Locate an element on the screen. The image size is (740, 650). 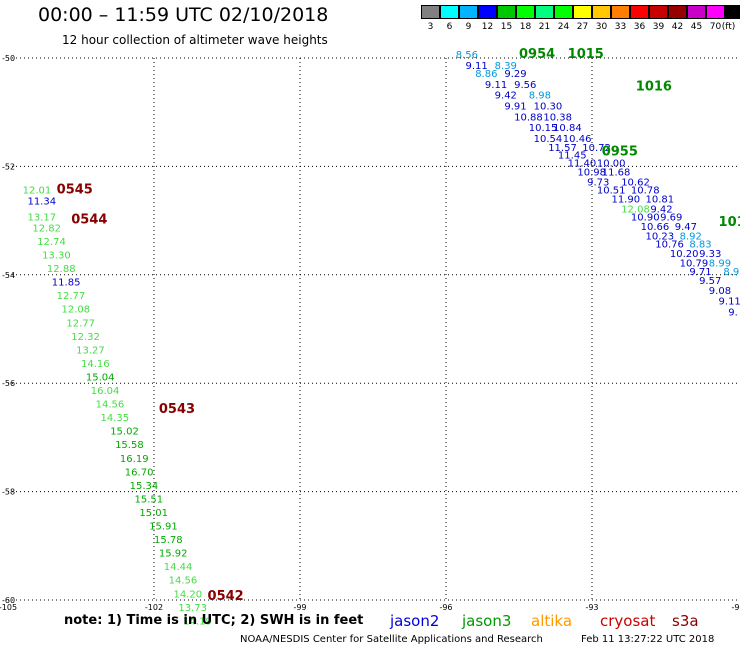
data-point: 12.82 is located at coordinates (46, 228).